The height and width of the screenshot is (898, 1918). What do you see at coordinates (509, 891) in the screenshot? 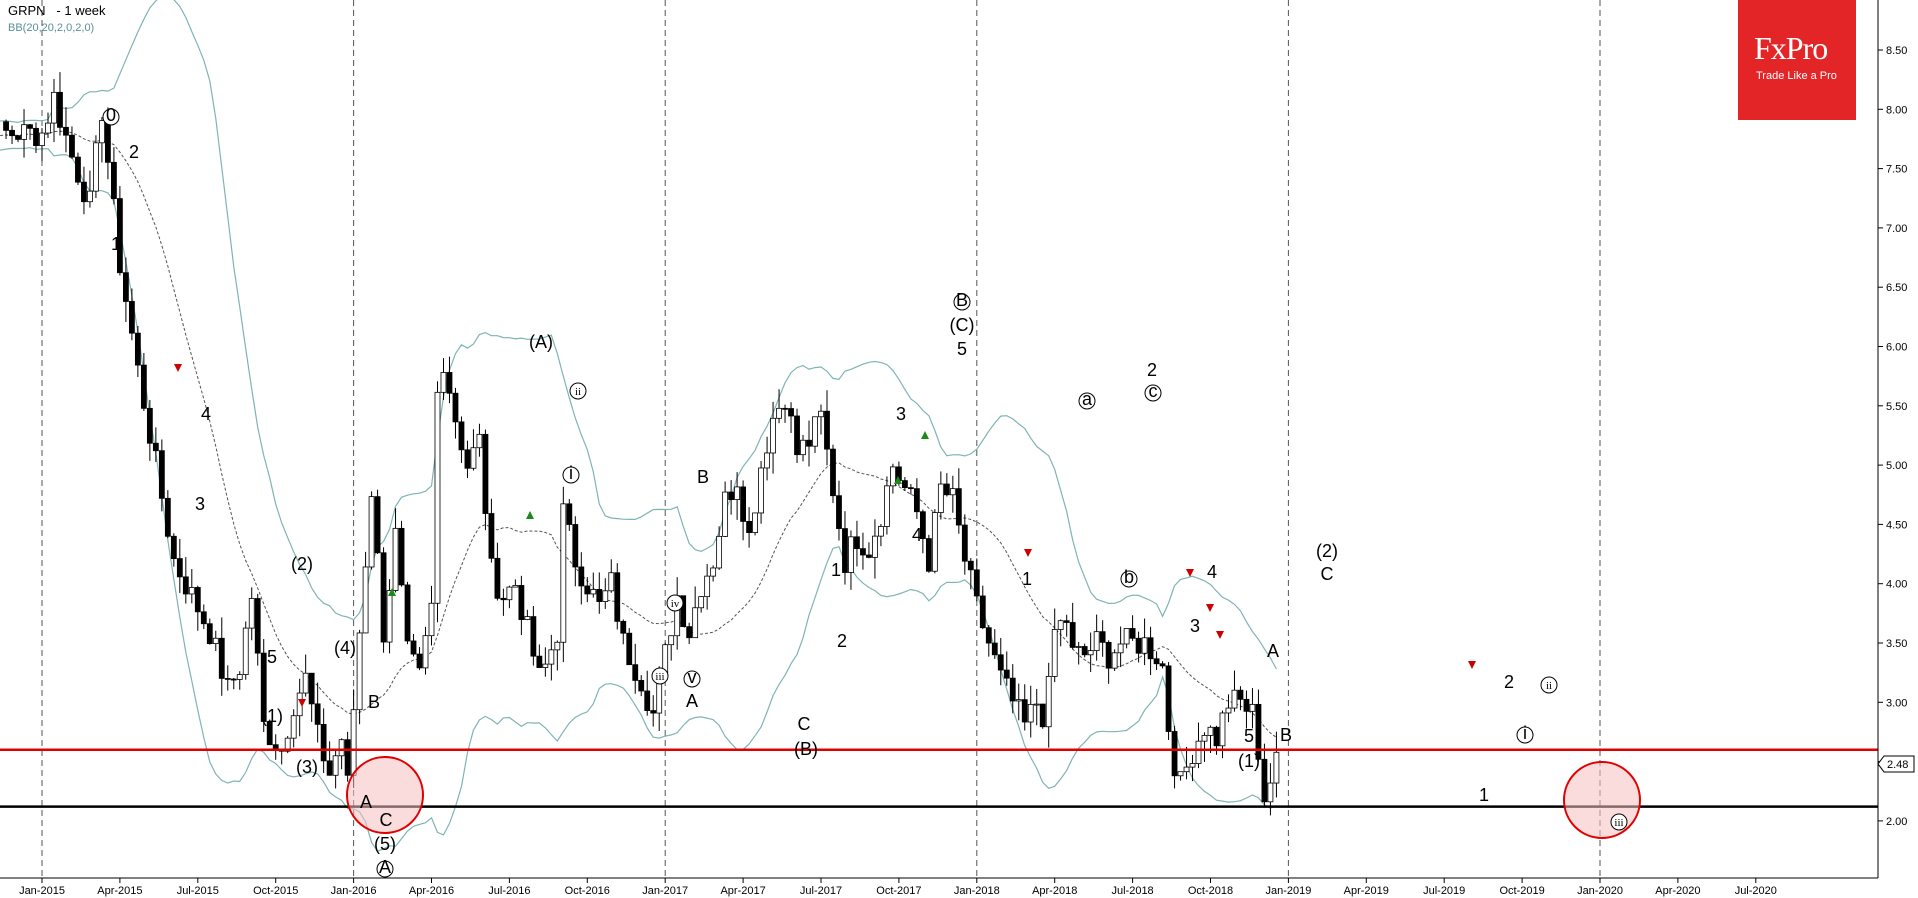
I see `x-tick-label: Jul-2016` at bounding box center [509, 891].